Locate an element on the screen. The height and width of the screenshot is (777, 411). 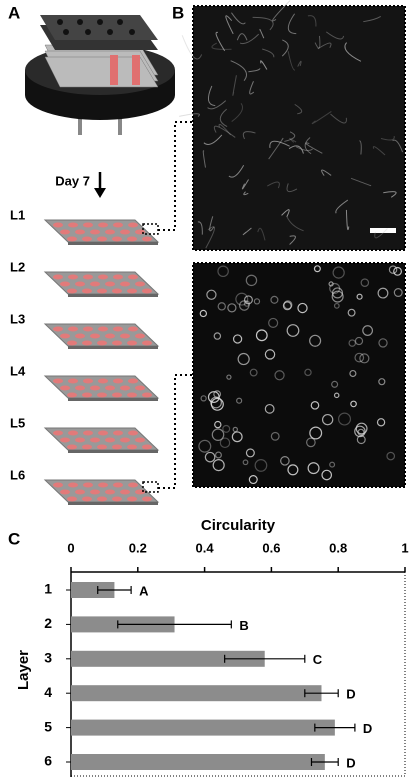
device-illustration is located at coordinates (100, 75).